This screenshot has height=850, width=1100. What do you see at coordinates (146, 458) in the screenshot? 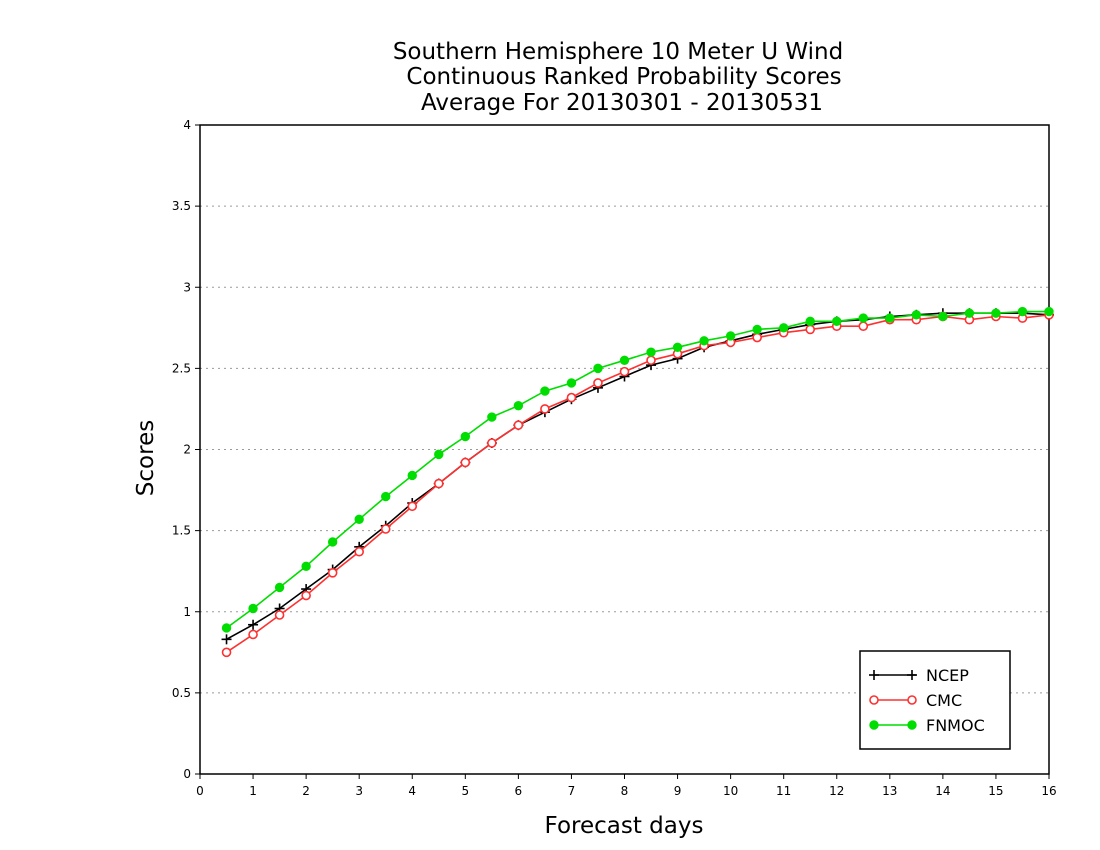
I see `y-axis-label: Scores` at bounding box center [146, 458].